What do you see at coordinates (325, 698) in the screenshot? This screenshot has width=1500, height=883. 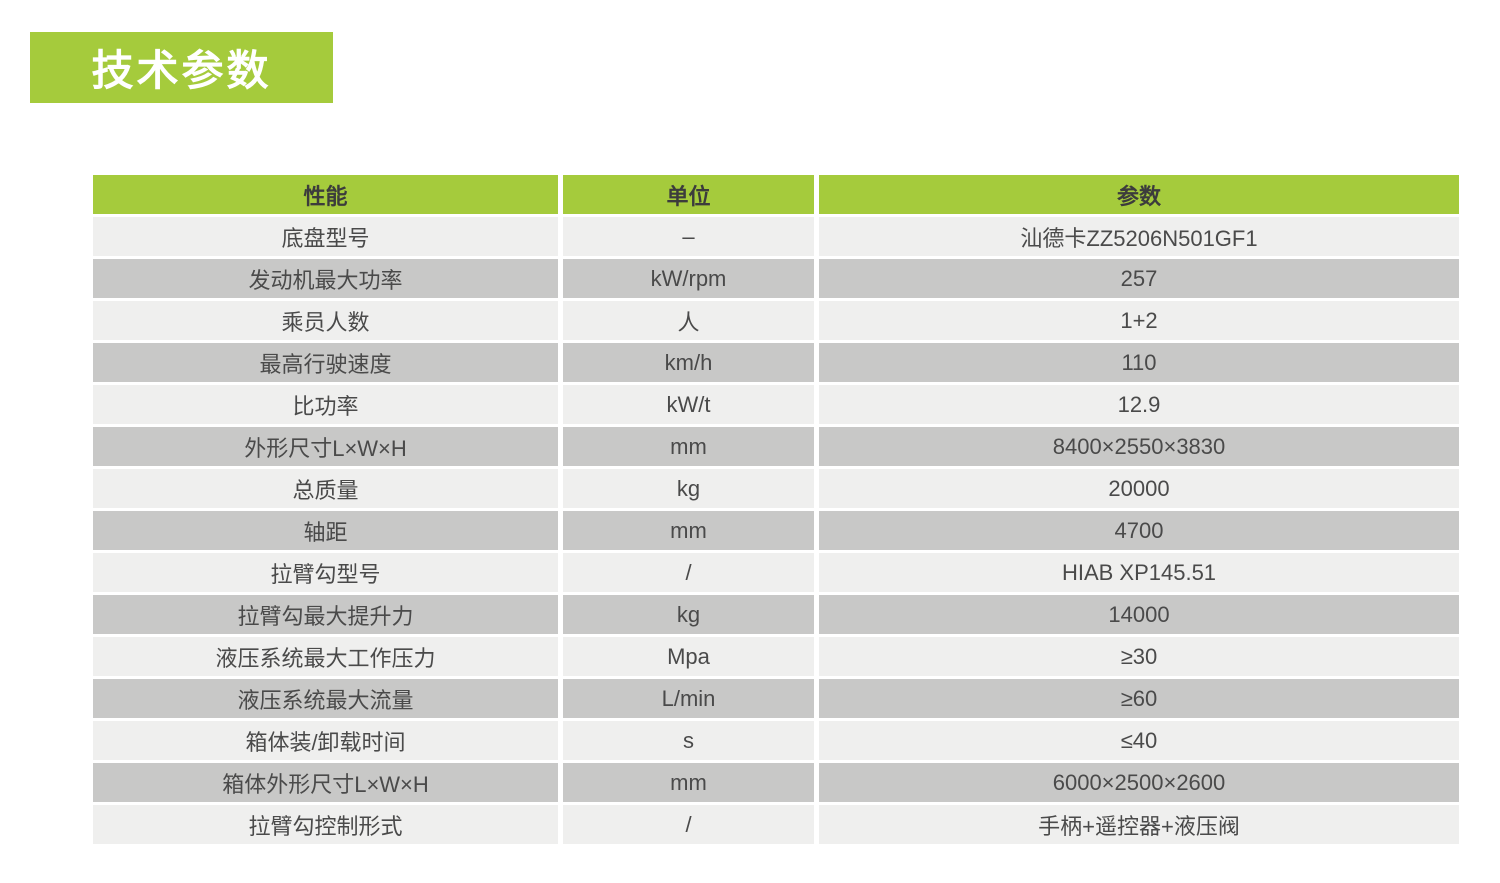 I see `performance-cell: 液压系统最大流量` at bounding box center [325, 698].